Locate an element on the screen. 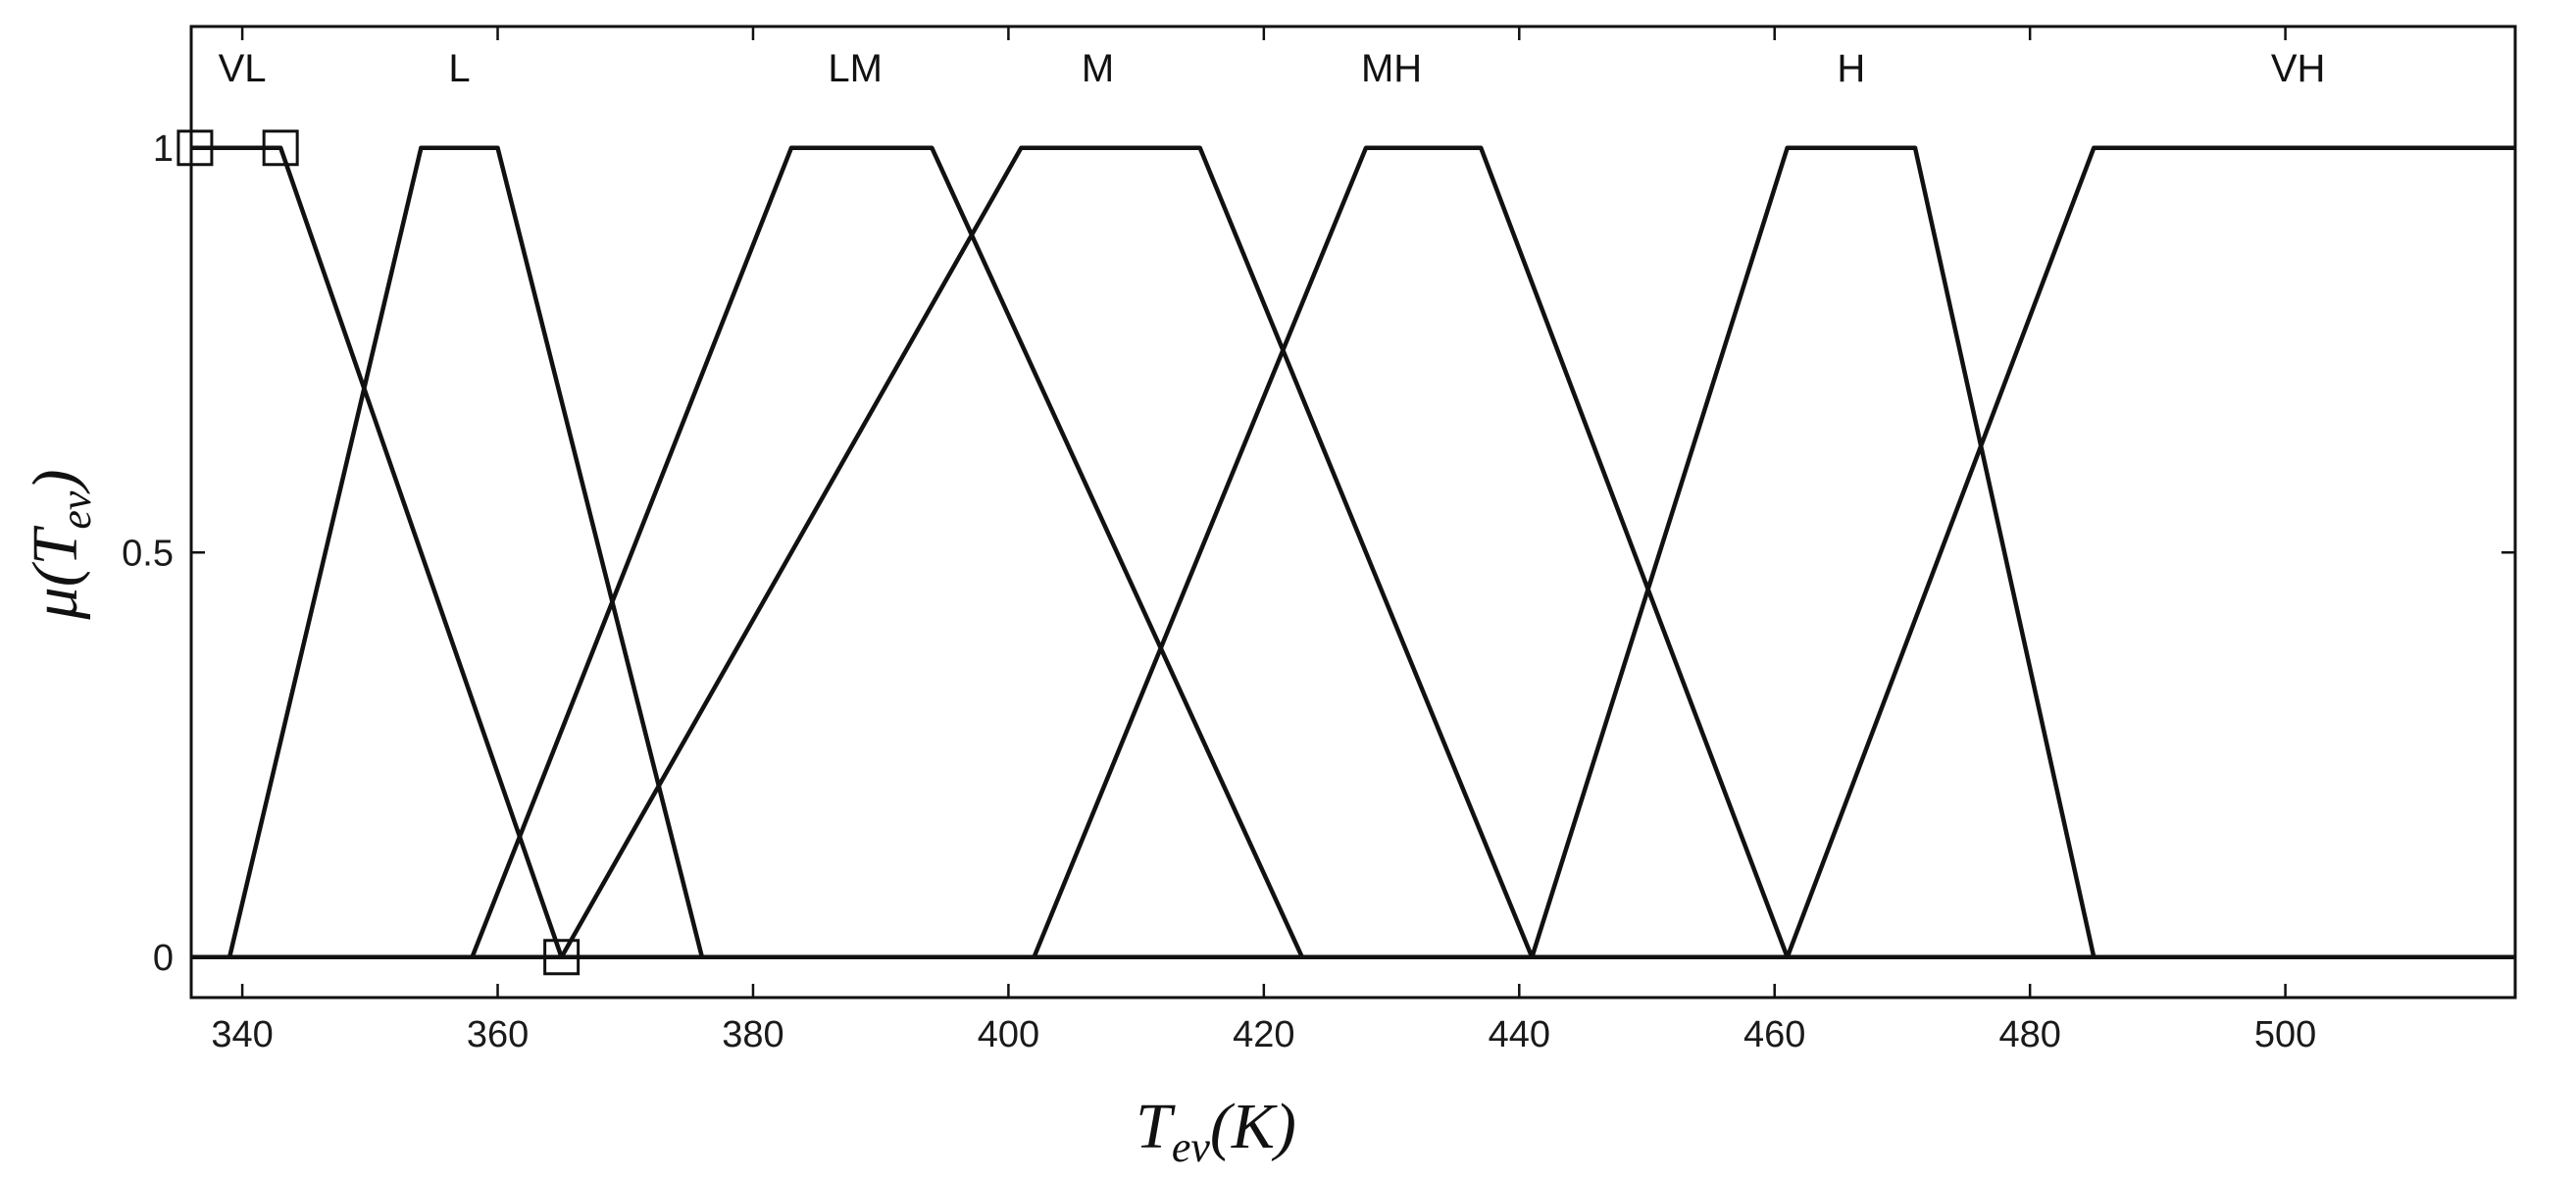 Image resolution: width=2576 pixels, height=1180 pixels. x-tick-label: 420 is located at coordinates (1264, 1034).